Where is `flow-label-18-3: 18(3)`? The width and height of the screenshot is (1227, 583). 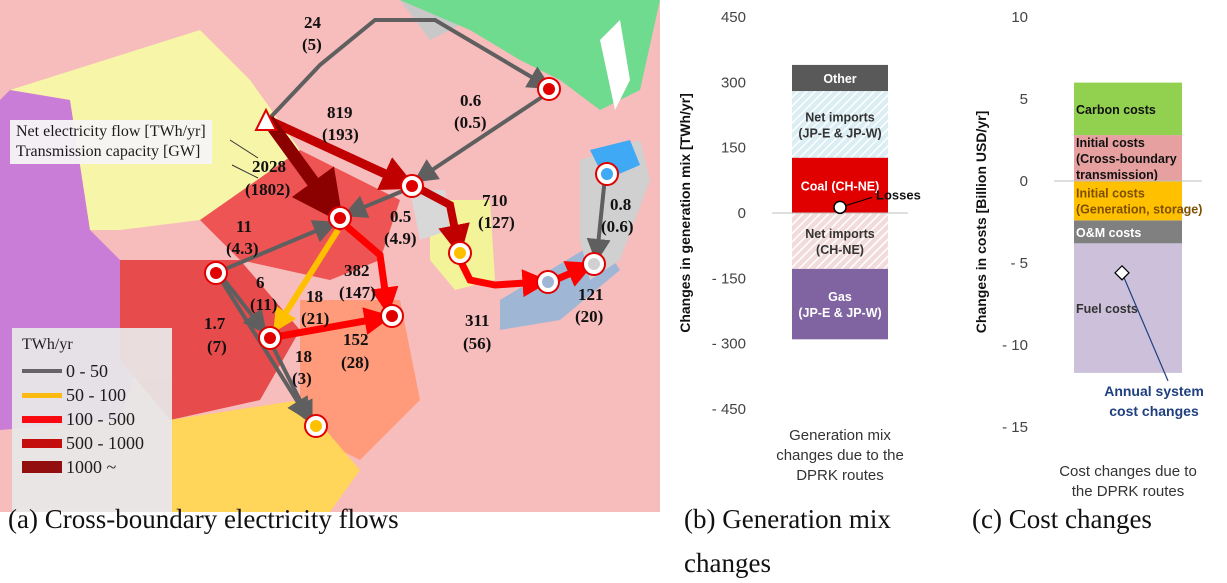
flow-label-18-3: 18(3) is located at coordinates (302, 367).